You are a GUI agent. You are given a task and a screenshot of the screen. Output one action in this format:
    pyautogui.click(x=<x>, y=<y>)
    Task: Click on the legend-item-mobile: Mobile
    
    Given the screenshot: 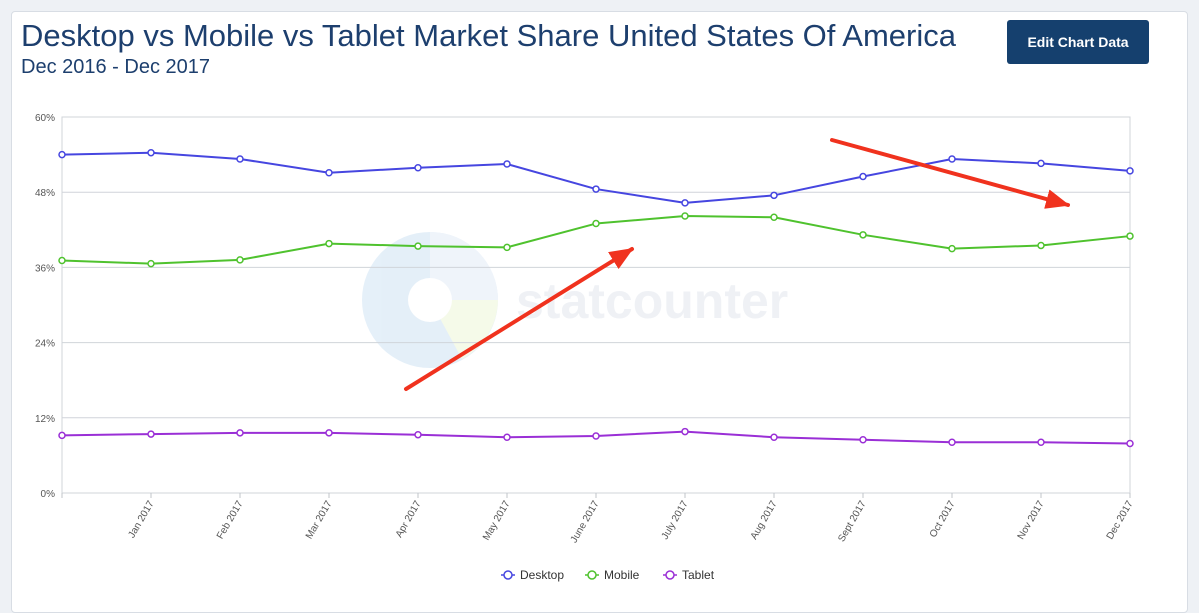 What is the action you would take?
    pyautogui.click(x=612, y=575)
    